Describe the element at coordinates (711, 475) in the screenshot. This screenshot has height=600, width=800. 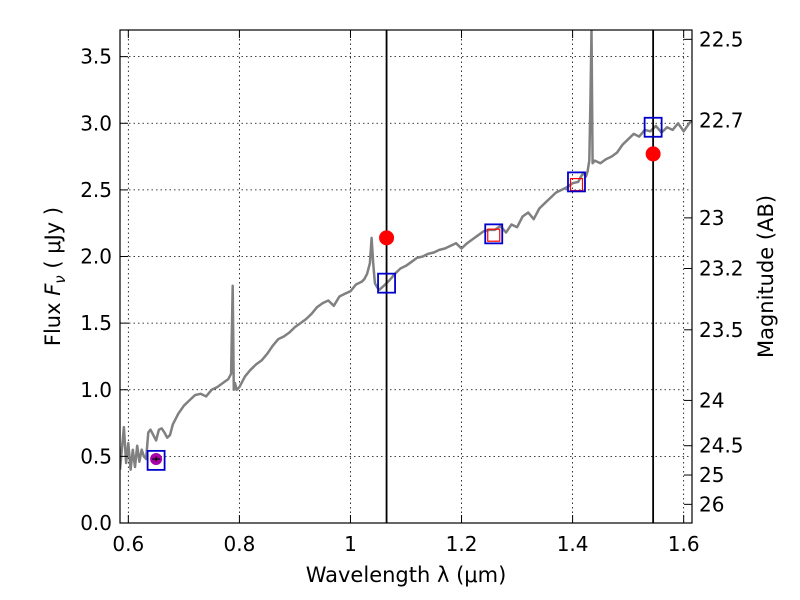
I see `y2-tick-label: 25` at that location.